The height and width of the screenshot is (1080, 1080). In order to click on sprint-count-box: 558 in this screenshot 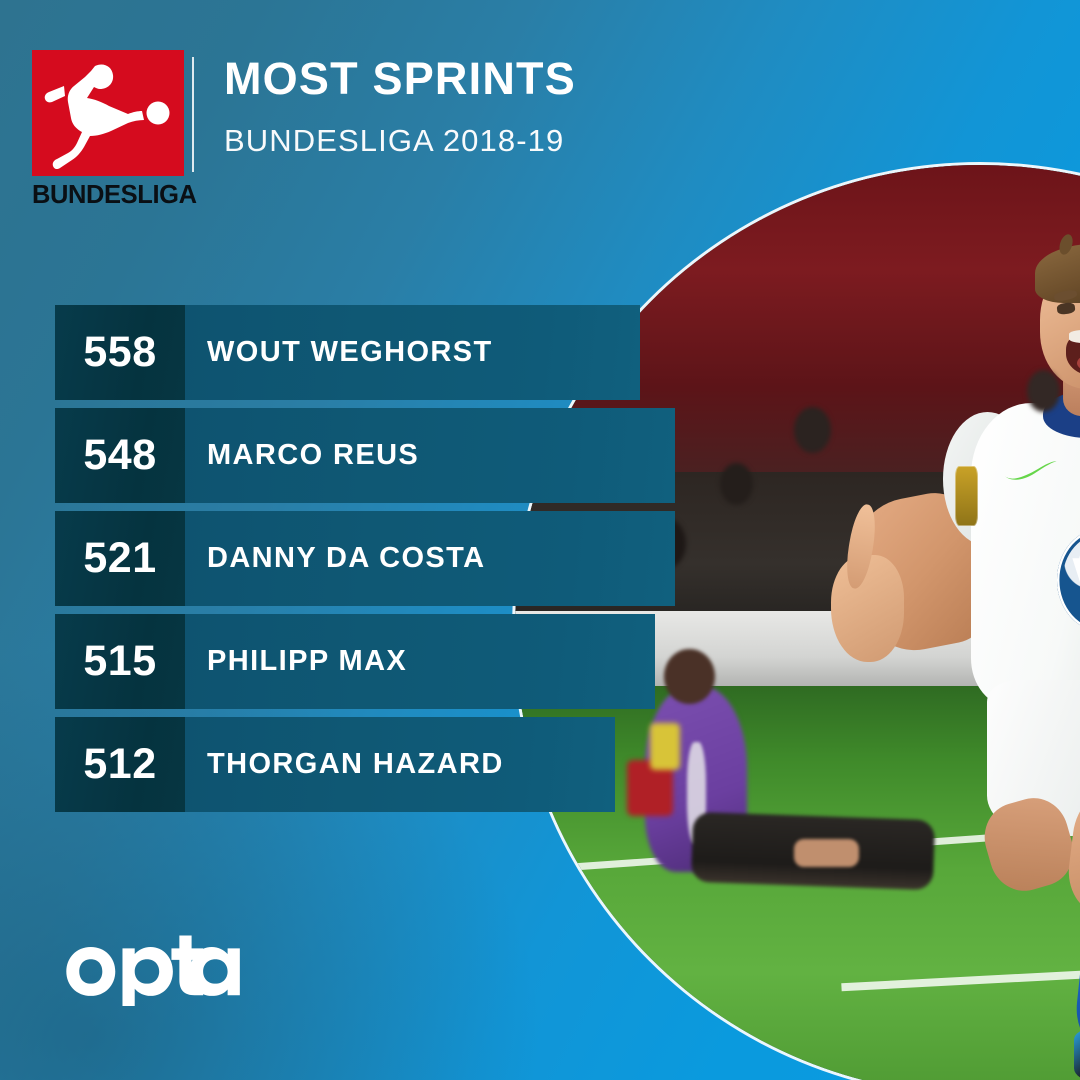, I will do `click(120, 352)`.